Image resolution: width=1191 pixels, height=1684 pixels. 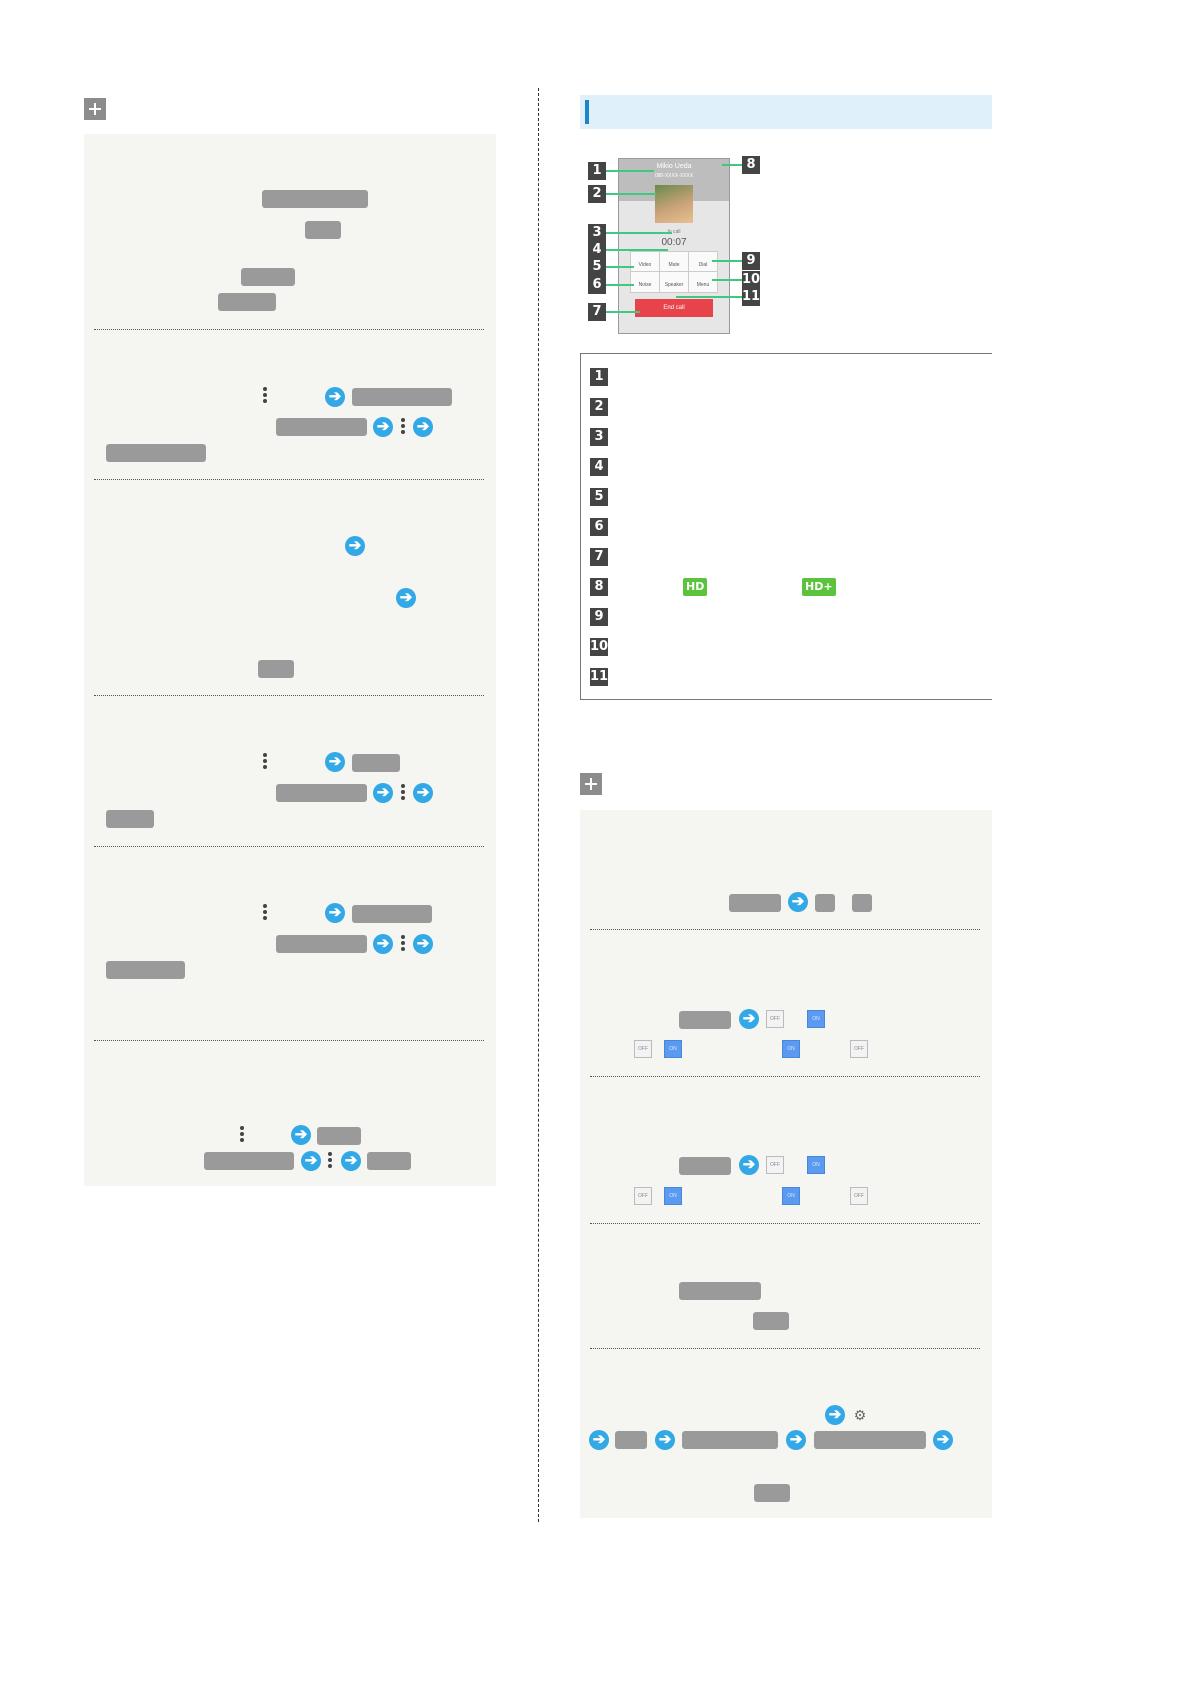 What do you see at coordinates (587, 112) in the screenshot?
I see `section-header-marker` at bounding box center [587, 112].